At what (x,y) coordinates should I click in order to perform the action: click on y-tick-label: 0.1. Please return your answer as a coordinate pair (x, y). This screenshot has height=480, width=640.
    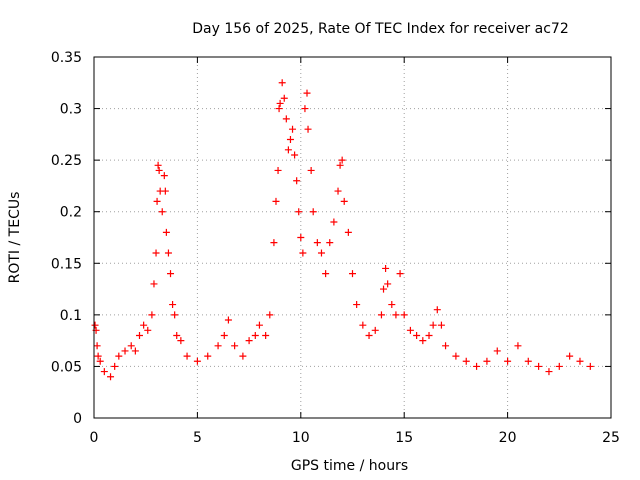
    Looking at the image, I should click on (71, 316).